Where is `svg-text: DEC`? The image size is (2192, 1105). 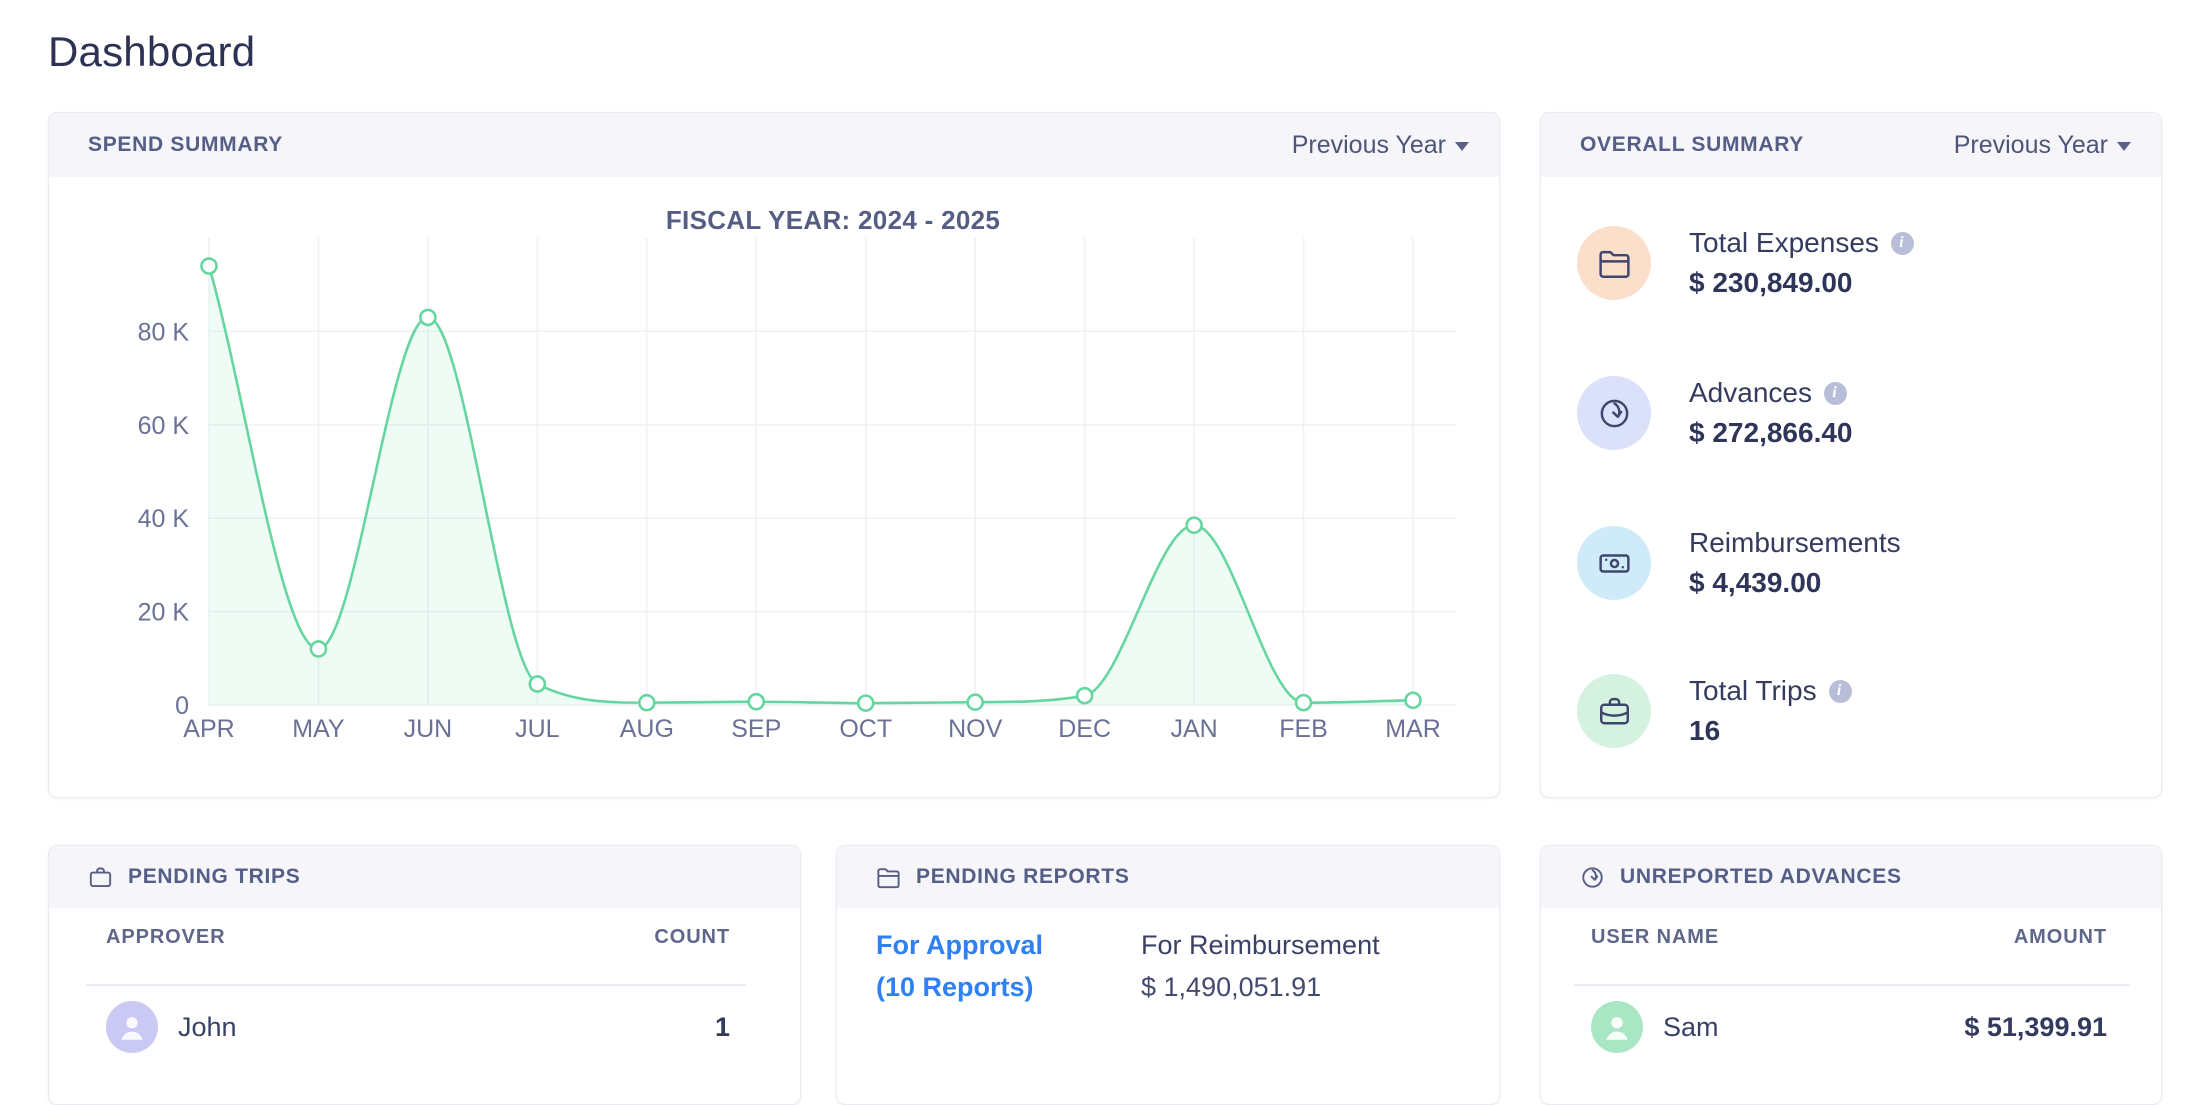
svg-text: DEC is located at coordinates (1084, 729).